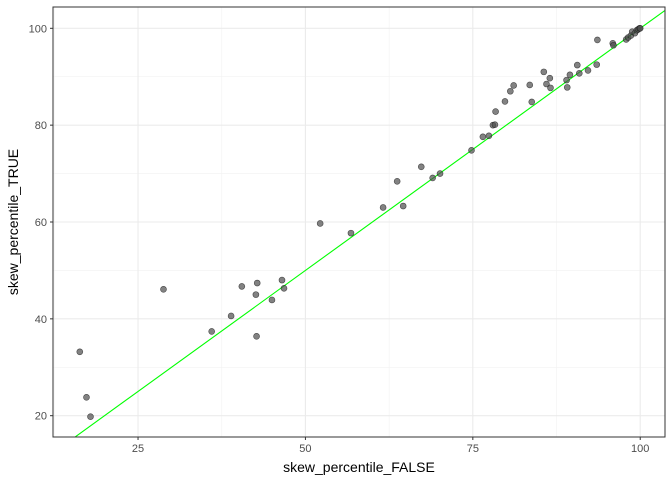 The image size is (672, 480). Describe the element at coordinates (41, 320) in the screenshot. I see `y-tick-label: 40` at that location.